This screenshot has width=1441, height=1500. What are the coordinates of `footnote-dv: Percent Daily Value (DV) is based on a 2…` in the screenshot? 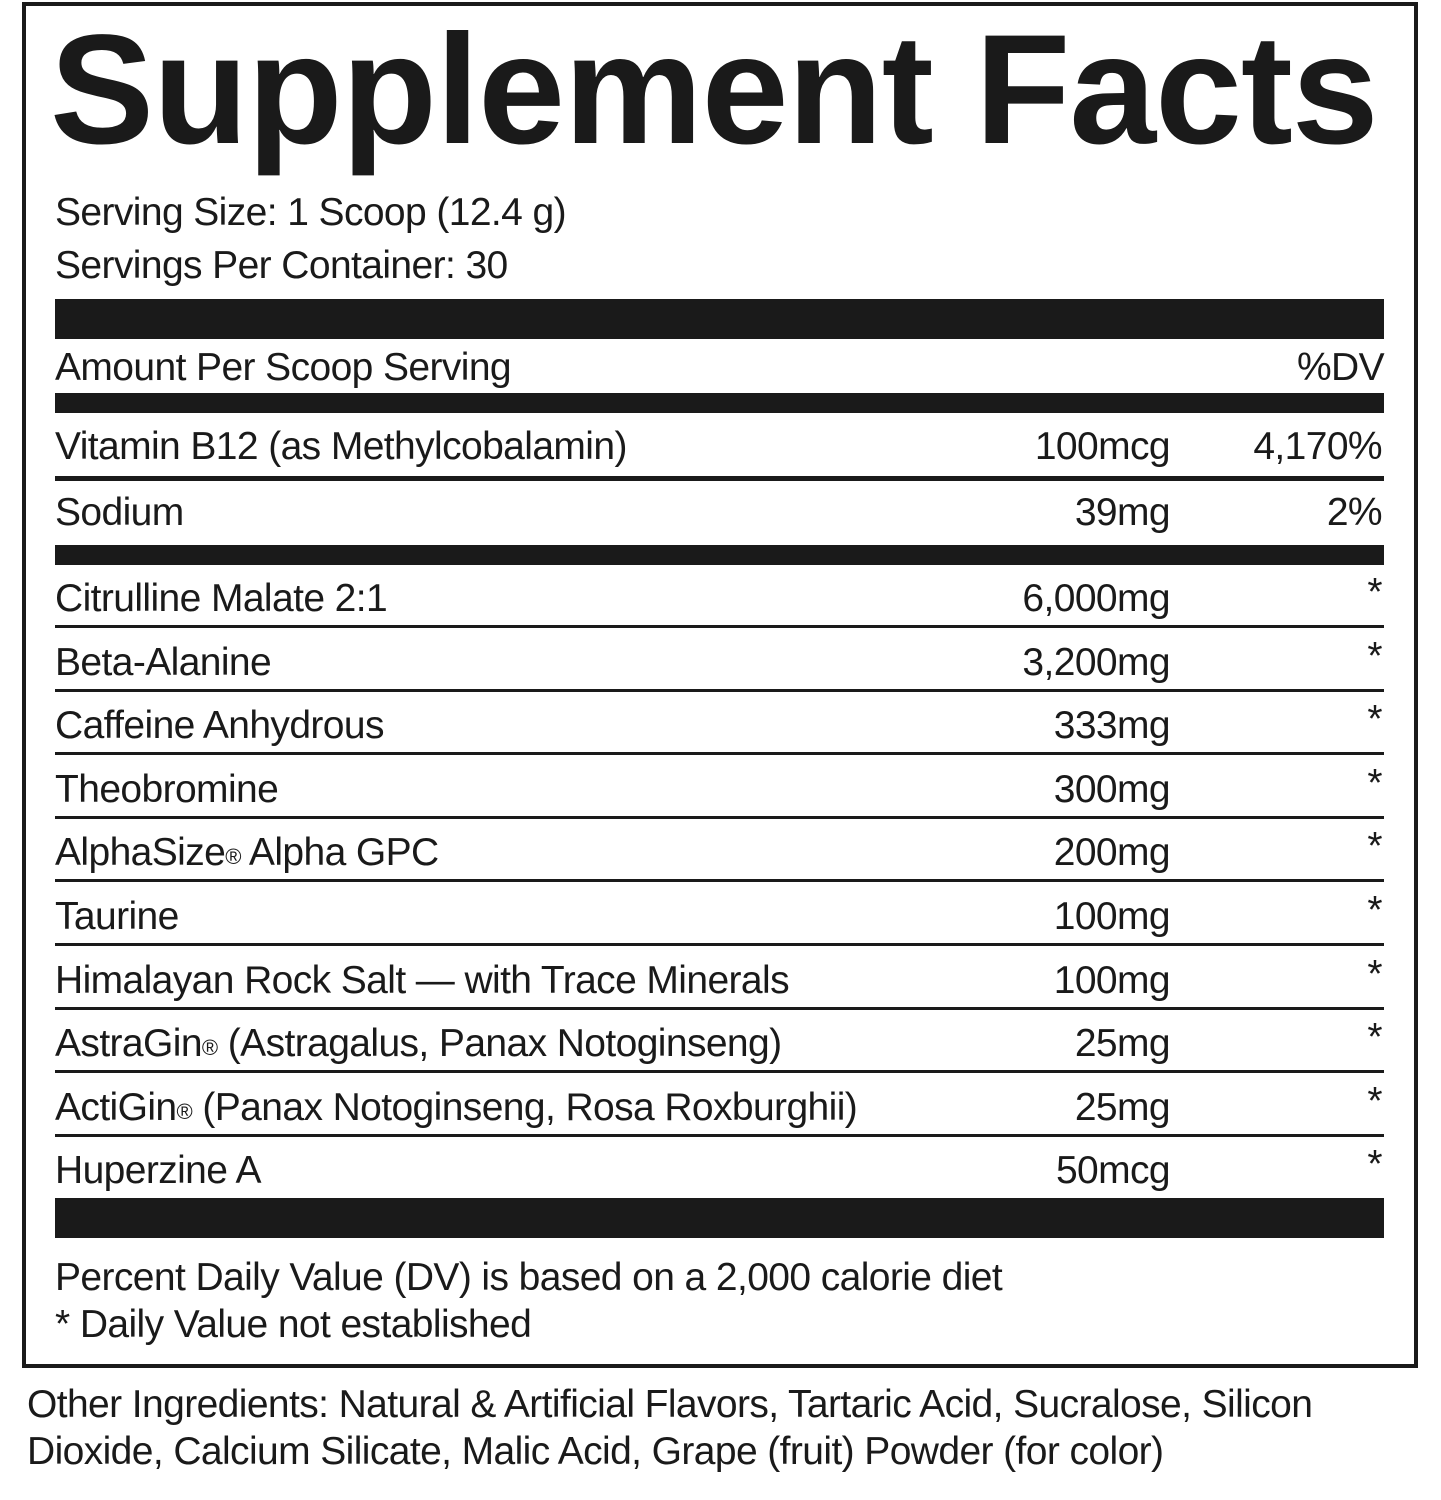 It's located at (529, 1277).